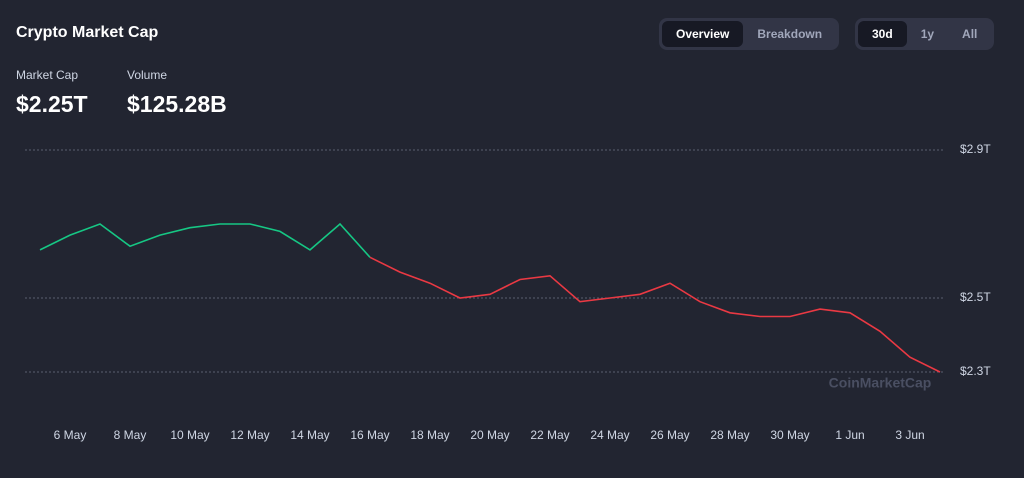  I want to click on x-tick-label: 22 May, so click(549, 435).